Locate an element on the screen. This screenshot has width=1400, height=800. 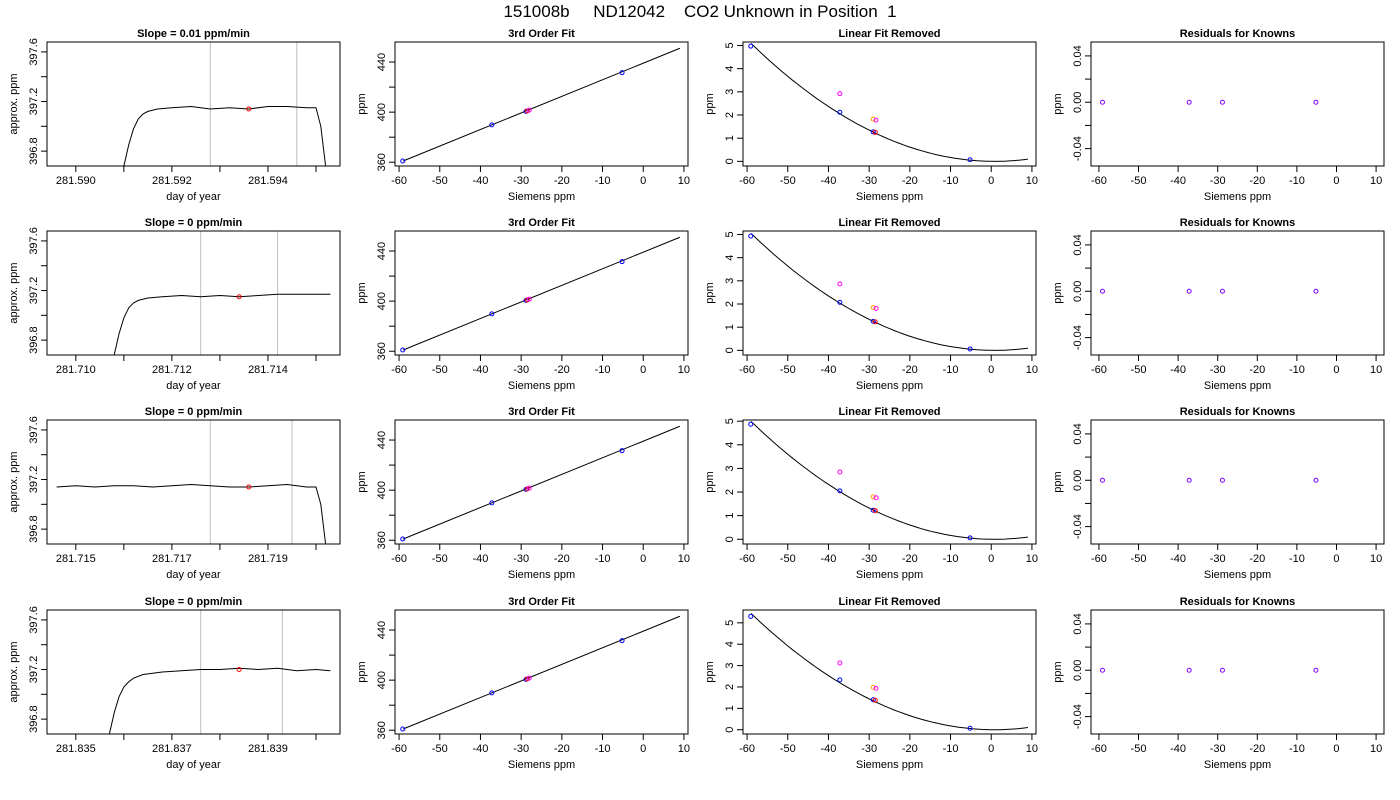
x-tick-label: -20 is located at coordinates (910, 181).